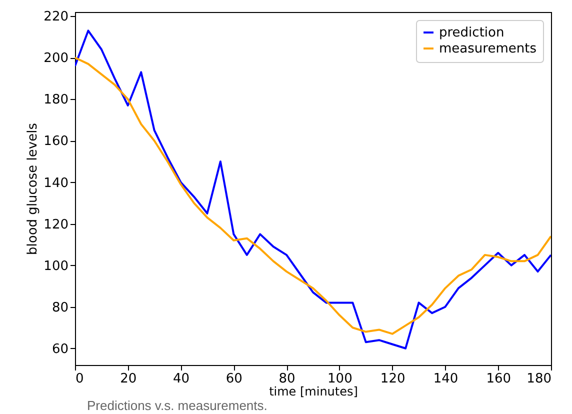 The image size is (572, 414). What do you see at coordinates (445, 379) in the screenshot?
I see `x-tick-label: 140` at bounding box center [445, 379].